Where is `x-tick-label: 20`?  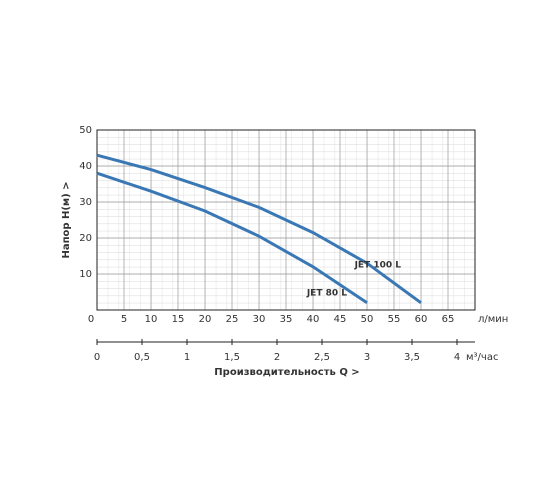 x-tick-label: 20 is located at coordinates (205, 319).